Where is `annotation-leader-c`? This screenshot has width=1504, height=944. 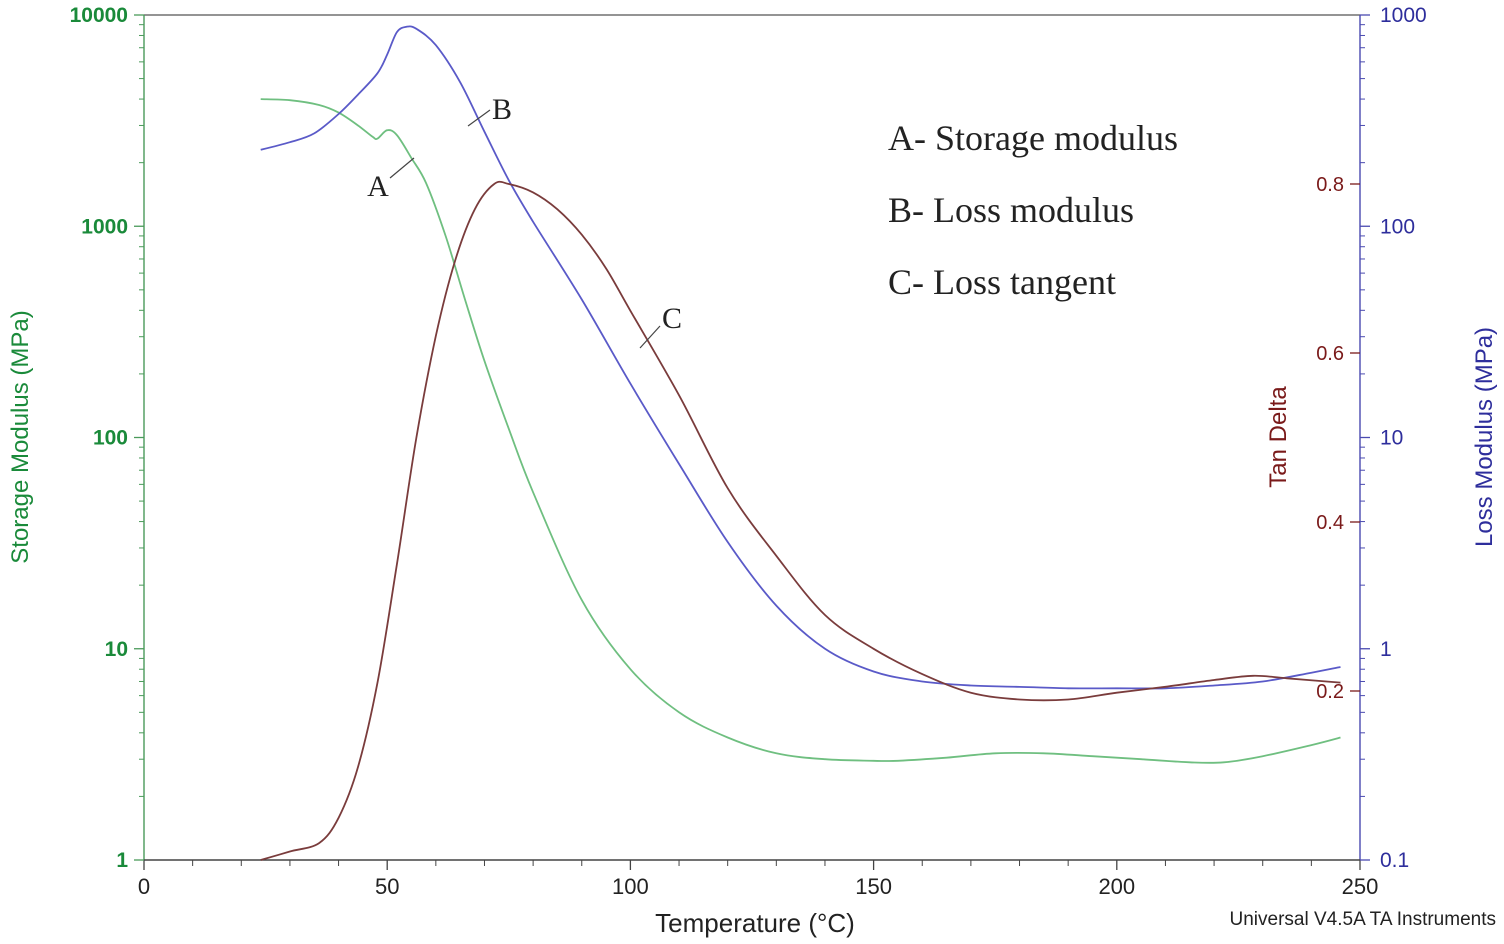
annotation-leader-c is located at coordinates (650, 337).